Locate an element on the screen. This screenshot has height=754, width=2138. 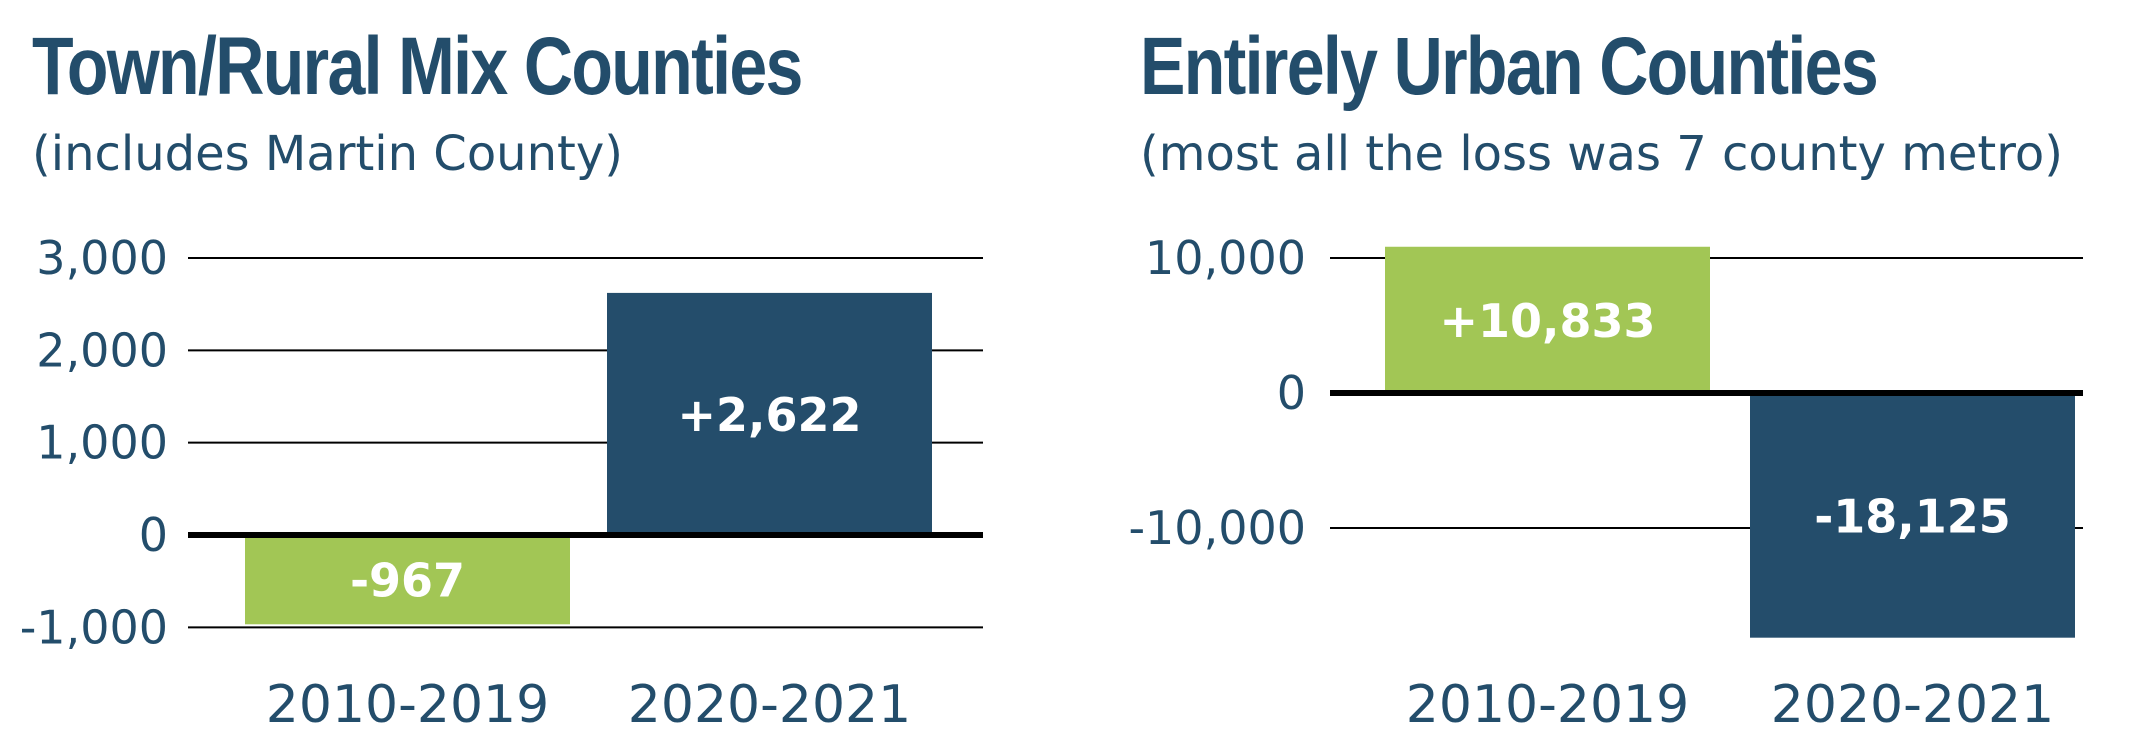
left-data-label: -967 is located at coordinates (407, 581).